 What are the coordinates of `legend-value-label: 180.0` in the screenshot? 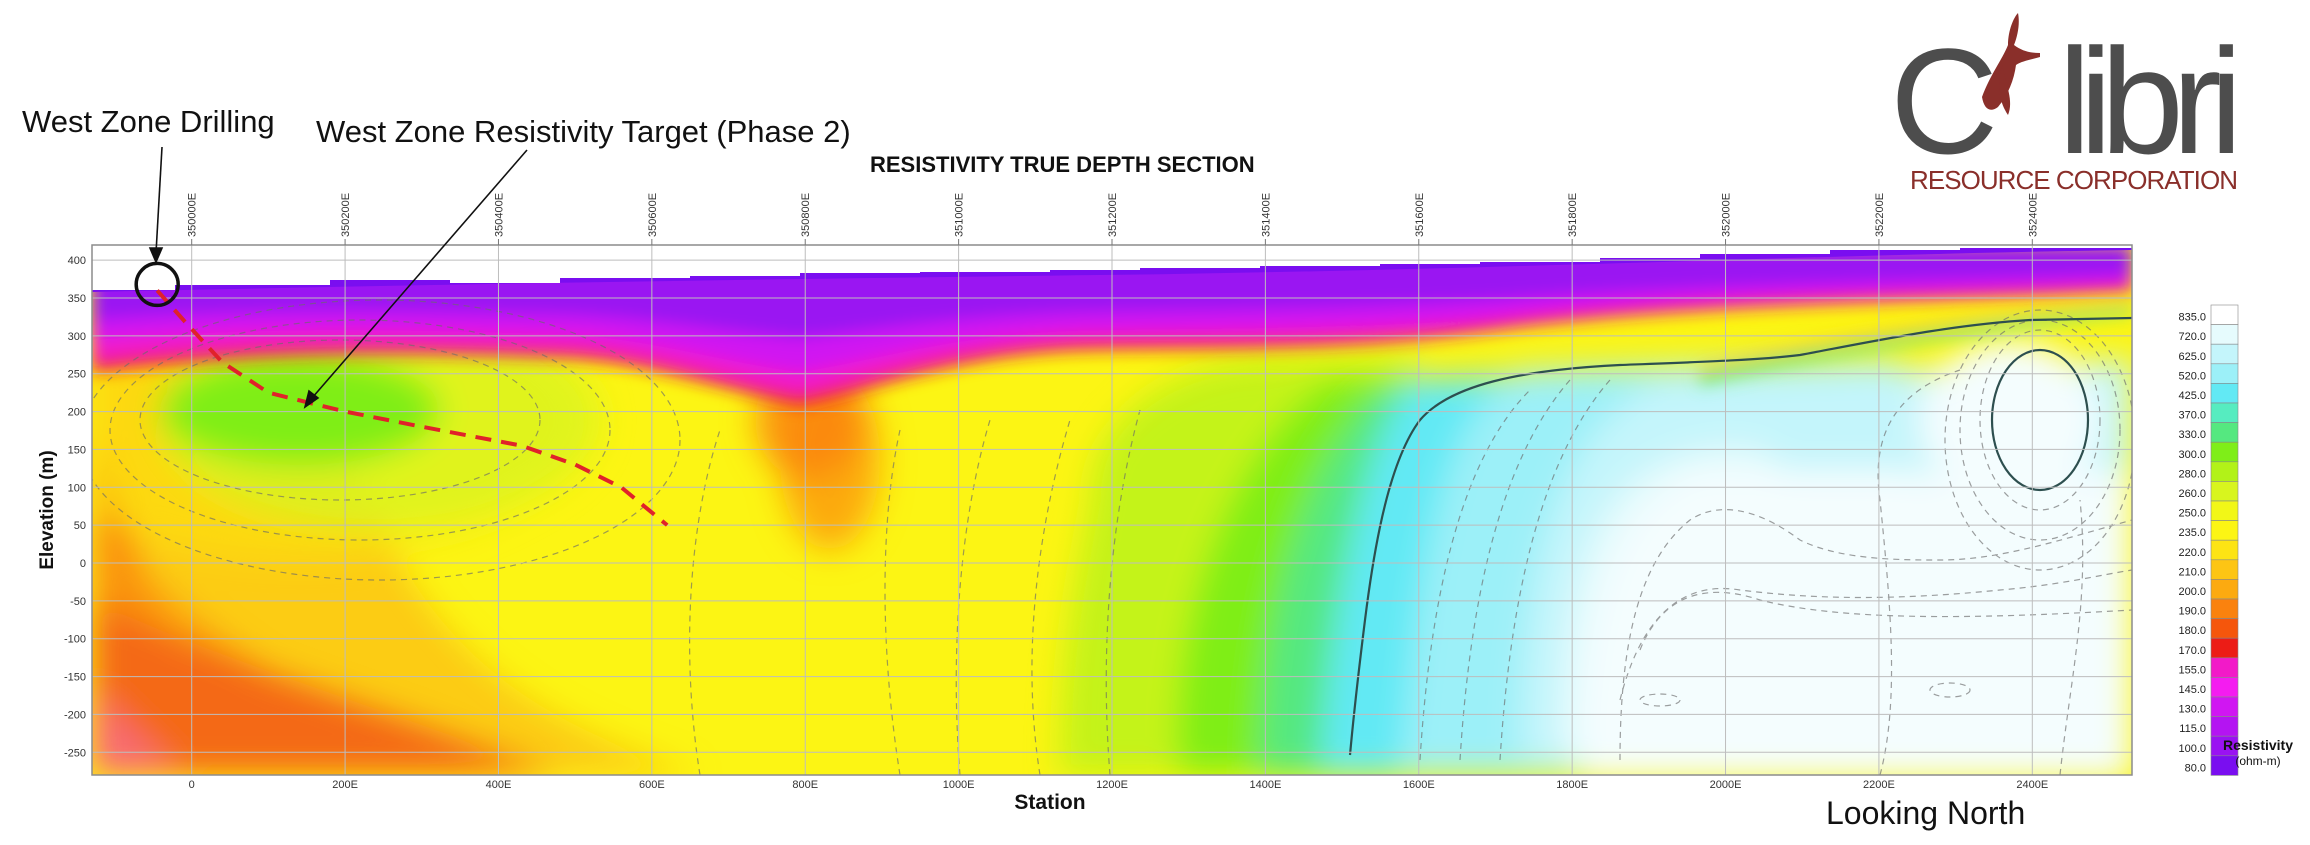 It's located at (2192, 631).